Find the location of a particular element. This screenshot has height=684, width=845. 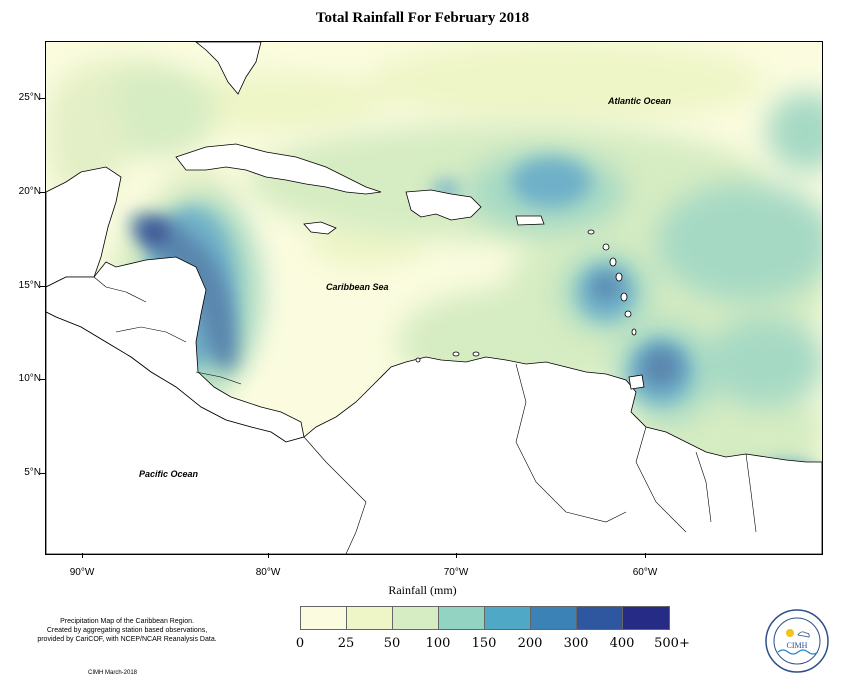

lat-label-5n: 5°N is located at coordinates (32, 472).